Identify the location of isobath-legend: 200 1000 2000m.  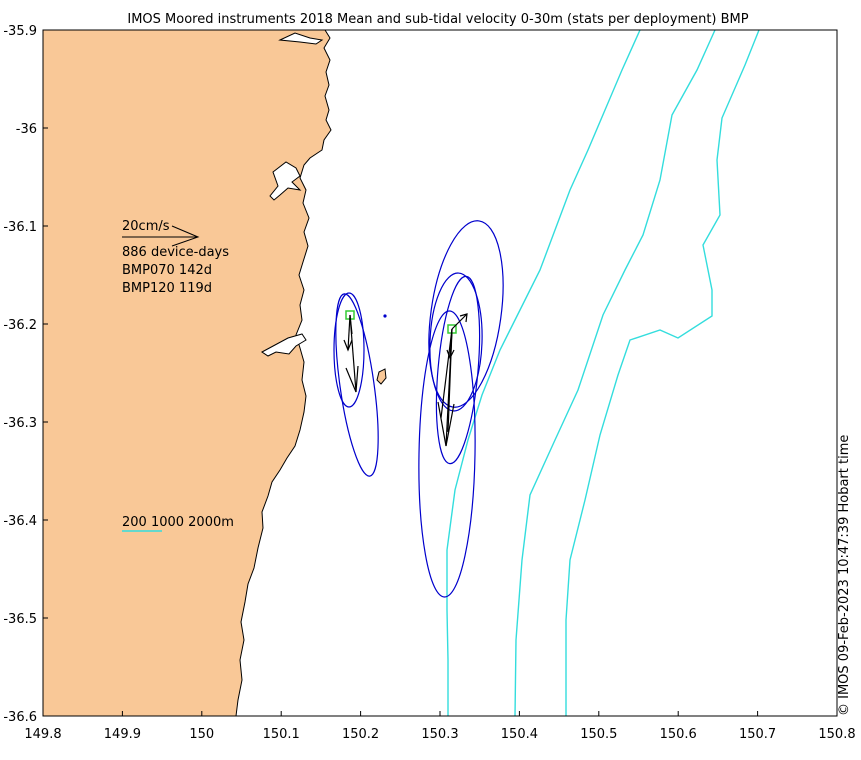
(178, 523).